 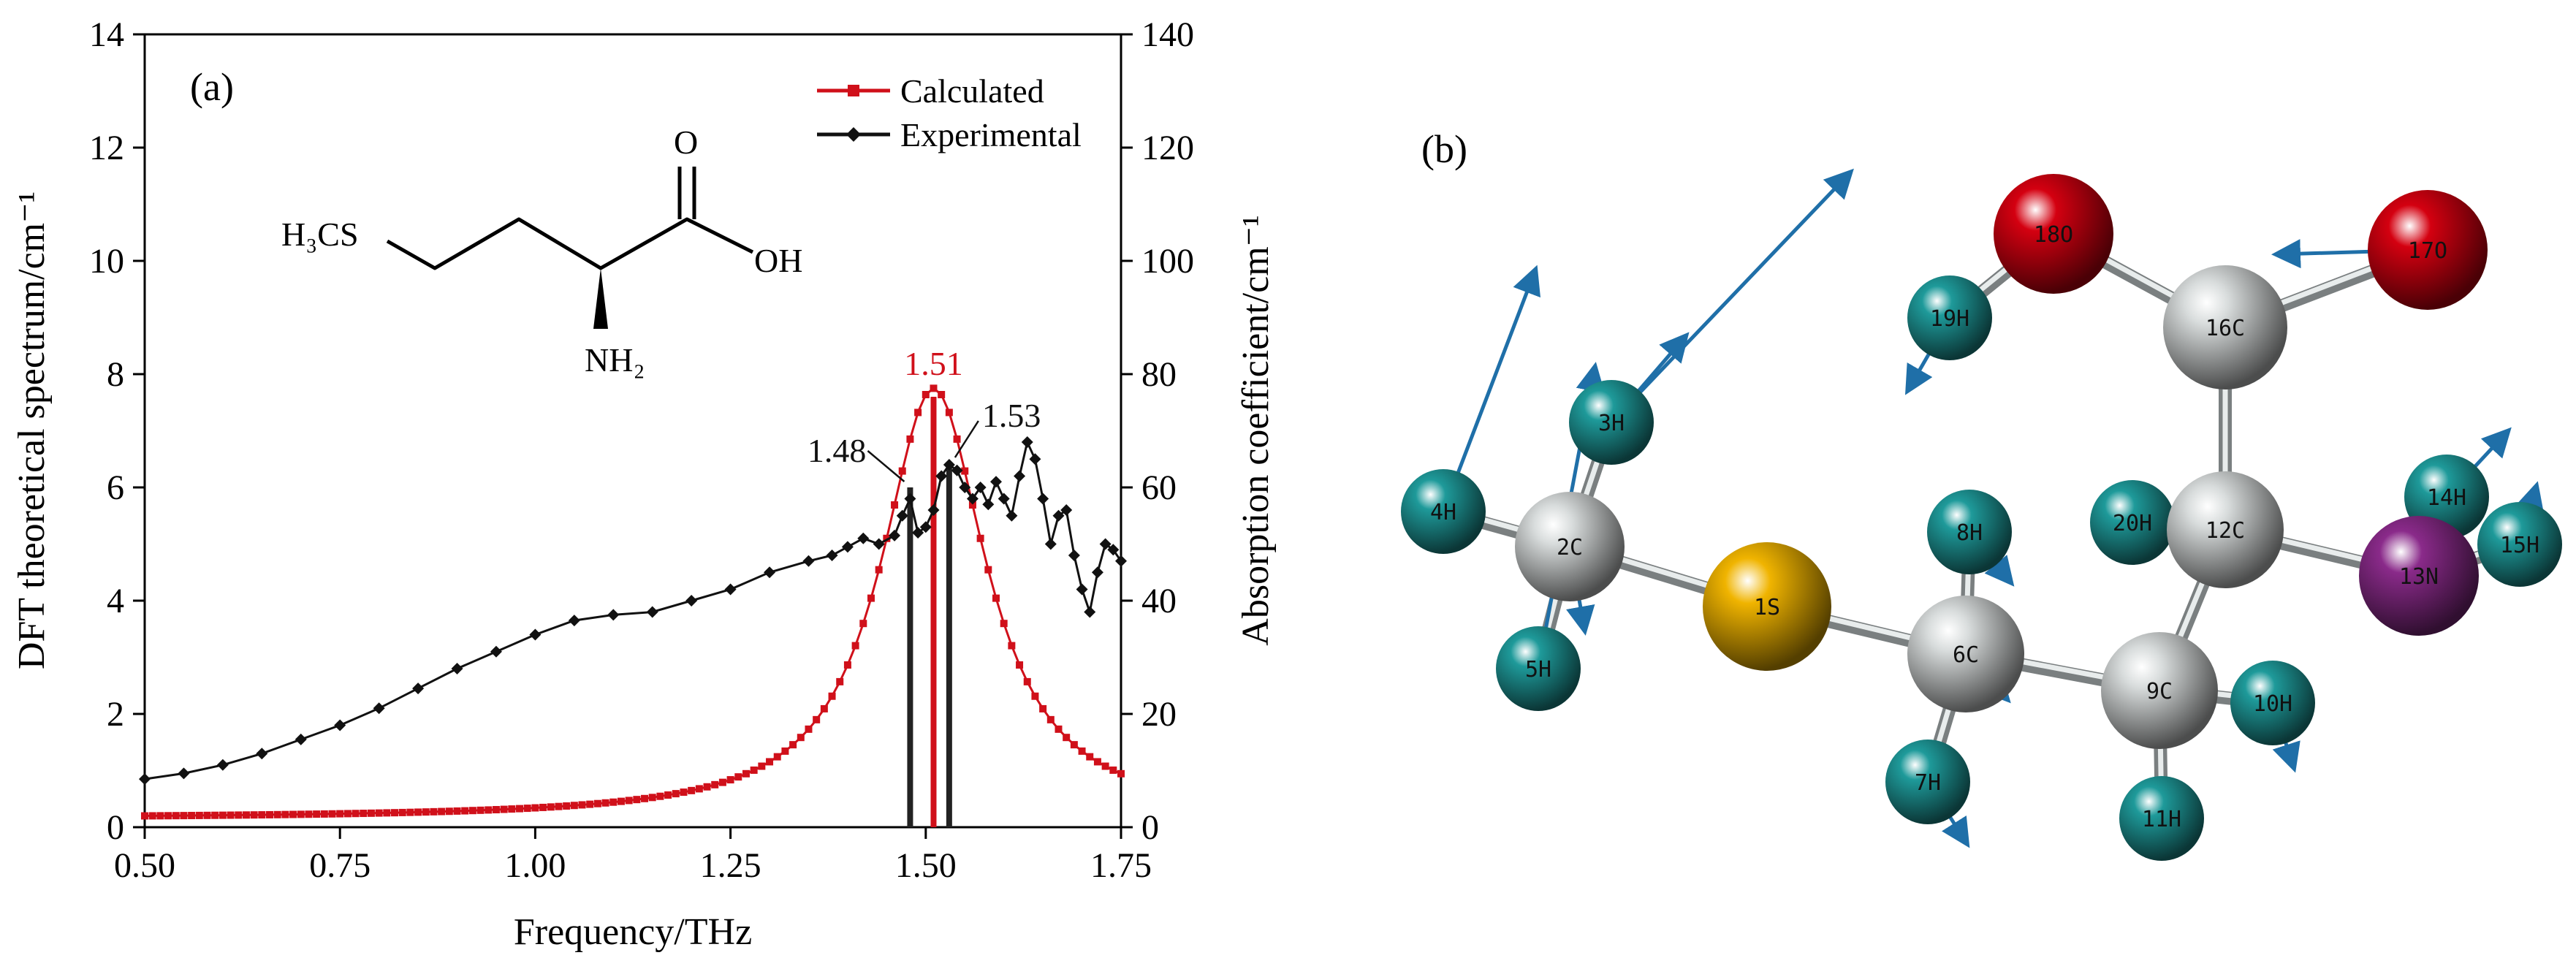 I want to click on atom-7h: 7H, so click(x=1928, y=782).